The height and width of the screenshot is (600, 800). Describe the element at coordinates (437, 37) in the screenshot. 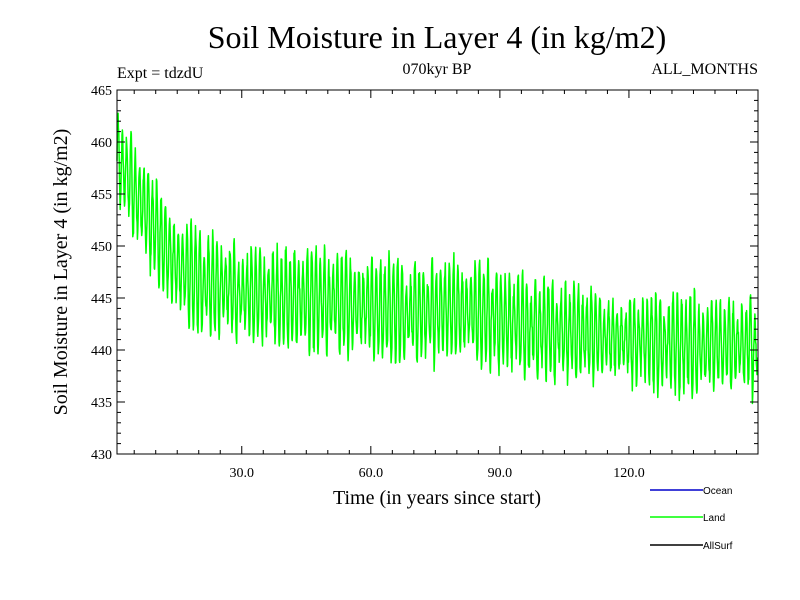

I see `chart-title: Soil Moisture in Layer 4 (in kg/m2)` at that location.